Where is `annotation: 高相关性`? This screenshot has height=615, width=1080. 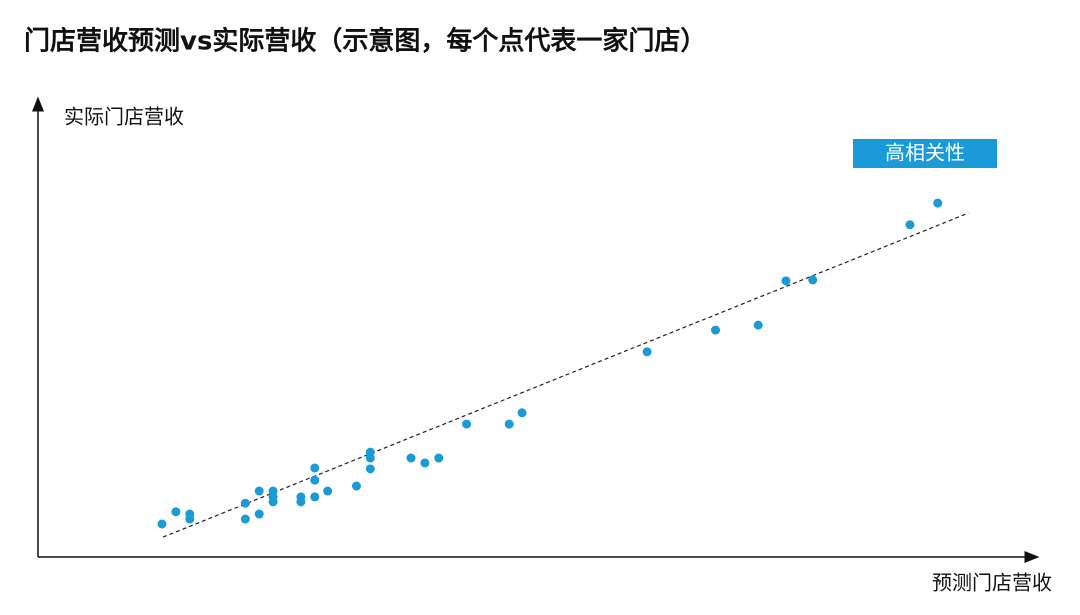 annotation: 高相关性 is located at coordinates (925, 153).